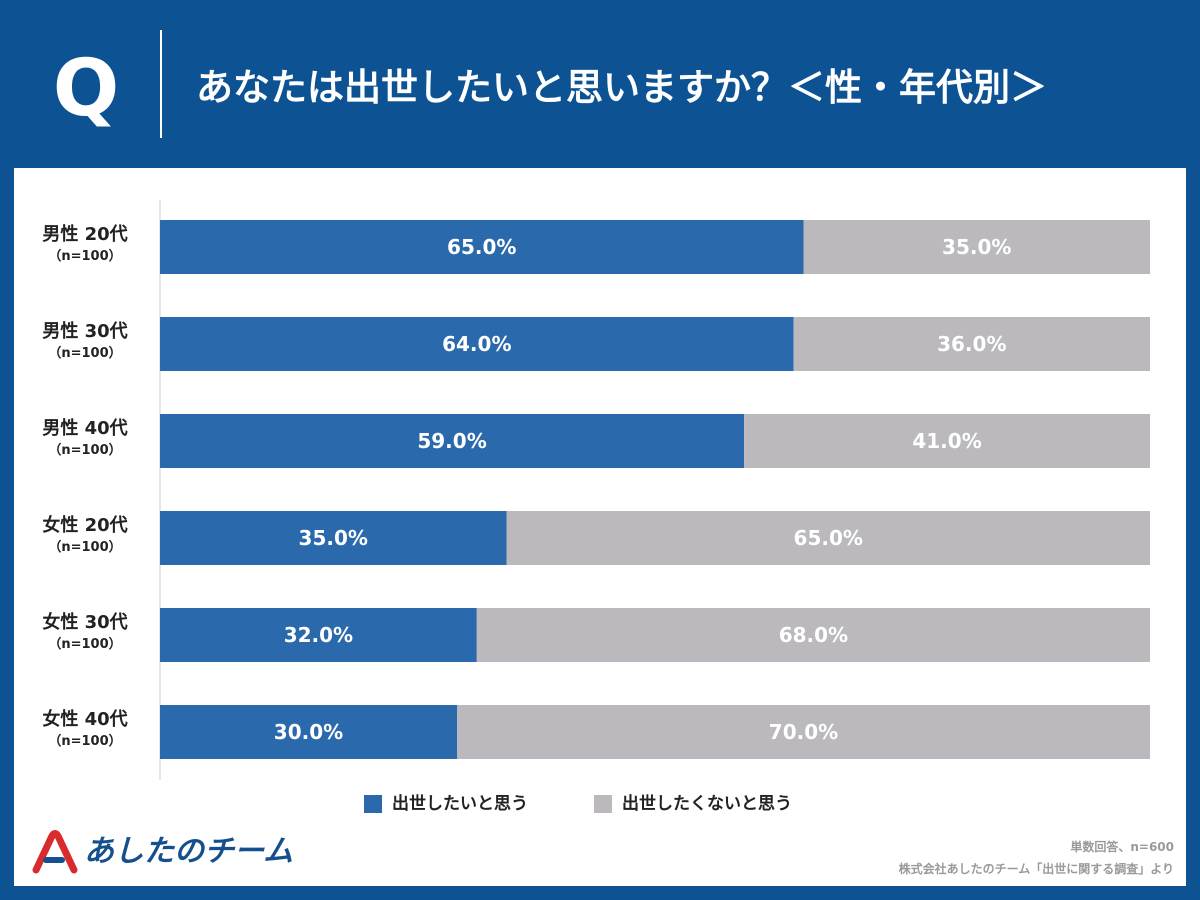 The height and width of the screenshot is (900, 1200). I want to click on note-source: 株式会社あしたのチーム「出世に関する調査」より, so click(1036, 869).